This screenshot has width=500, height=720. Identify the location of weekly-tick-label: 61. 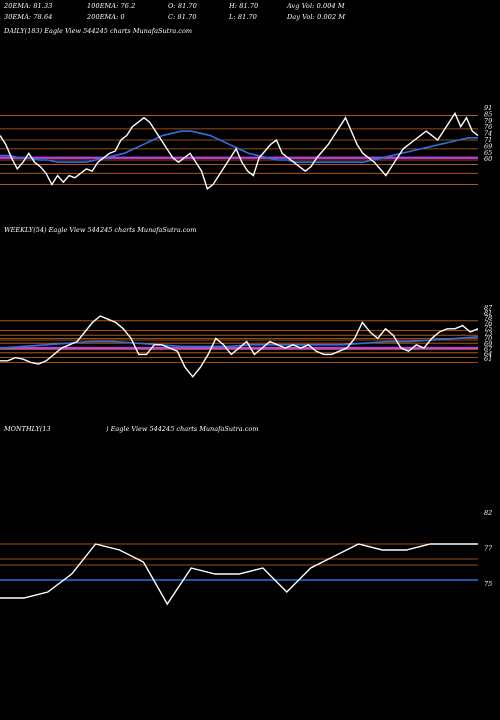
(488, 359).